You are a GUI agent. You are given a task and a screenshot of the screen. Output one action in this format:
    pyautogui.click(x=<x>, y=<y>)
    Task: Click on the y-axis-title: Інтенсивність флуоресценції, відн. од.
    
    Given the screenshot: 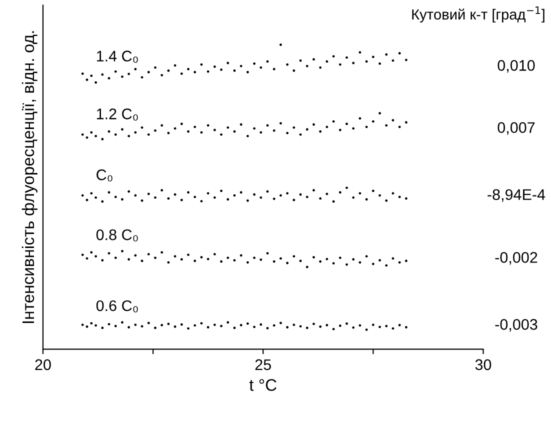 What is the action you would take?
    pyautogui.click(x=30, y=177)
    